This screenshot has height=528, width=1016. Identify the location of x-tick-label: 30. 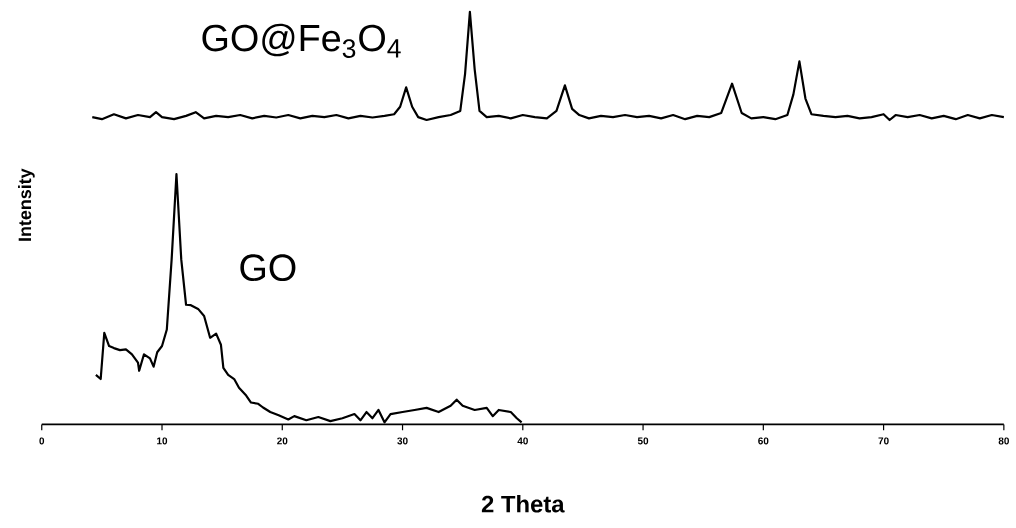
(402, 441).